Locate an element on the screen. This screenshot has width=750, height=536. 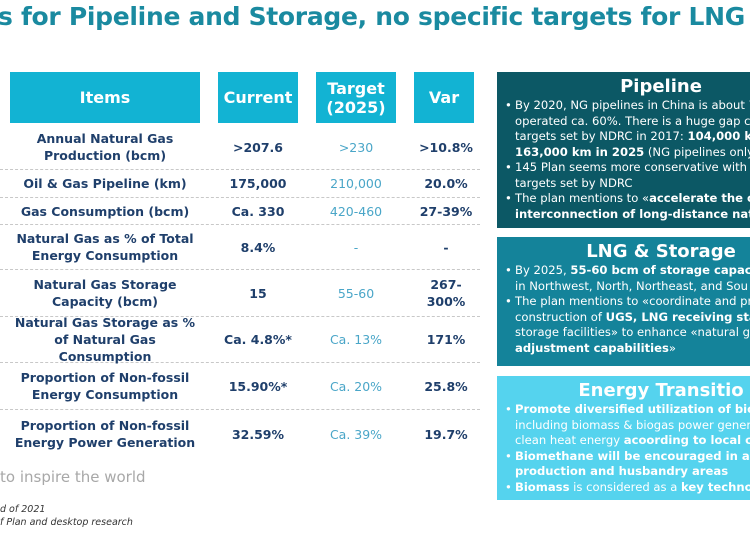
current-cell: 15 is located at coordinates (258, 293).